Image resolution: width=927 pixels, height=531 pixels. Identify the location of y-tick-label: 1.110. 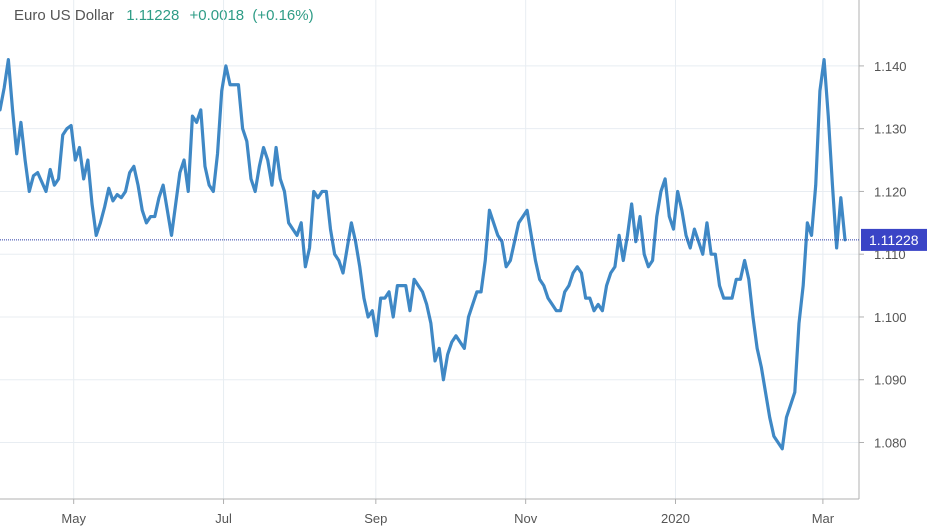
(890, 254).